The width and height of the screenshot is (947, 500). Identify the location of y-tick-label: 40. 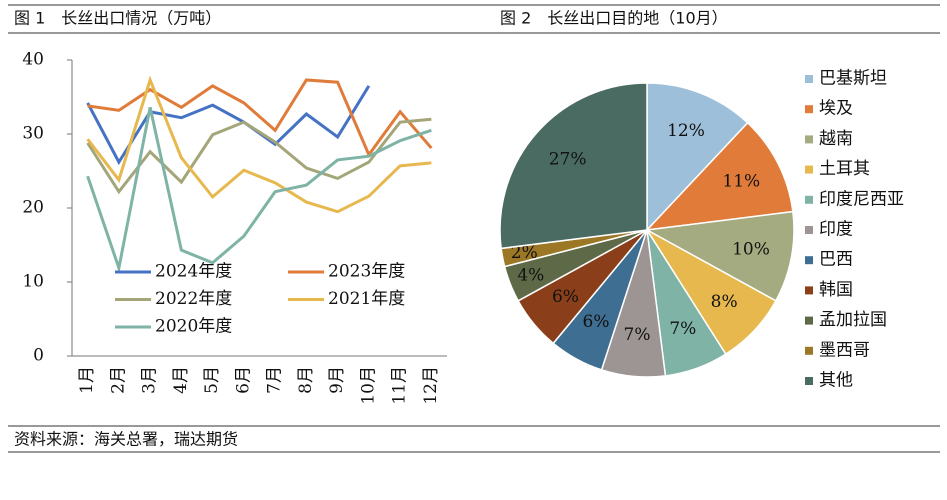
(33, 60).